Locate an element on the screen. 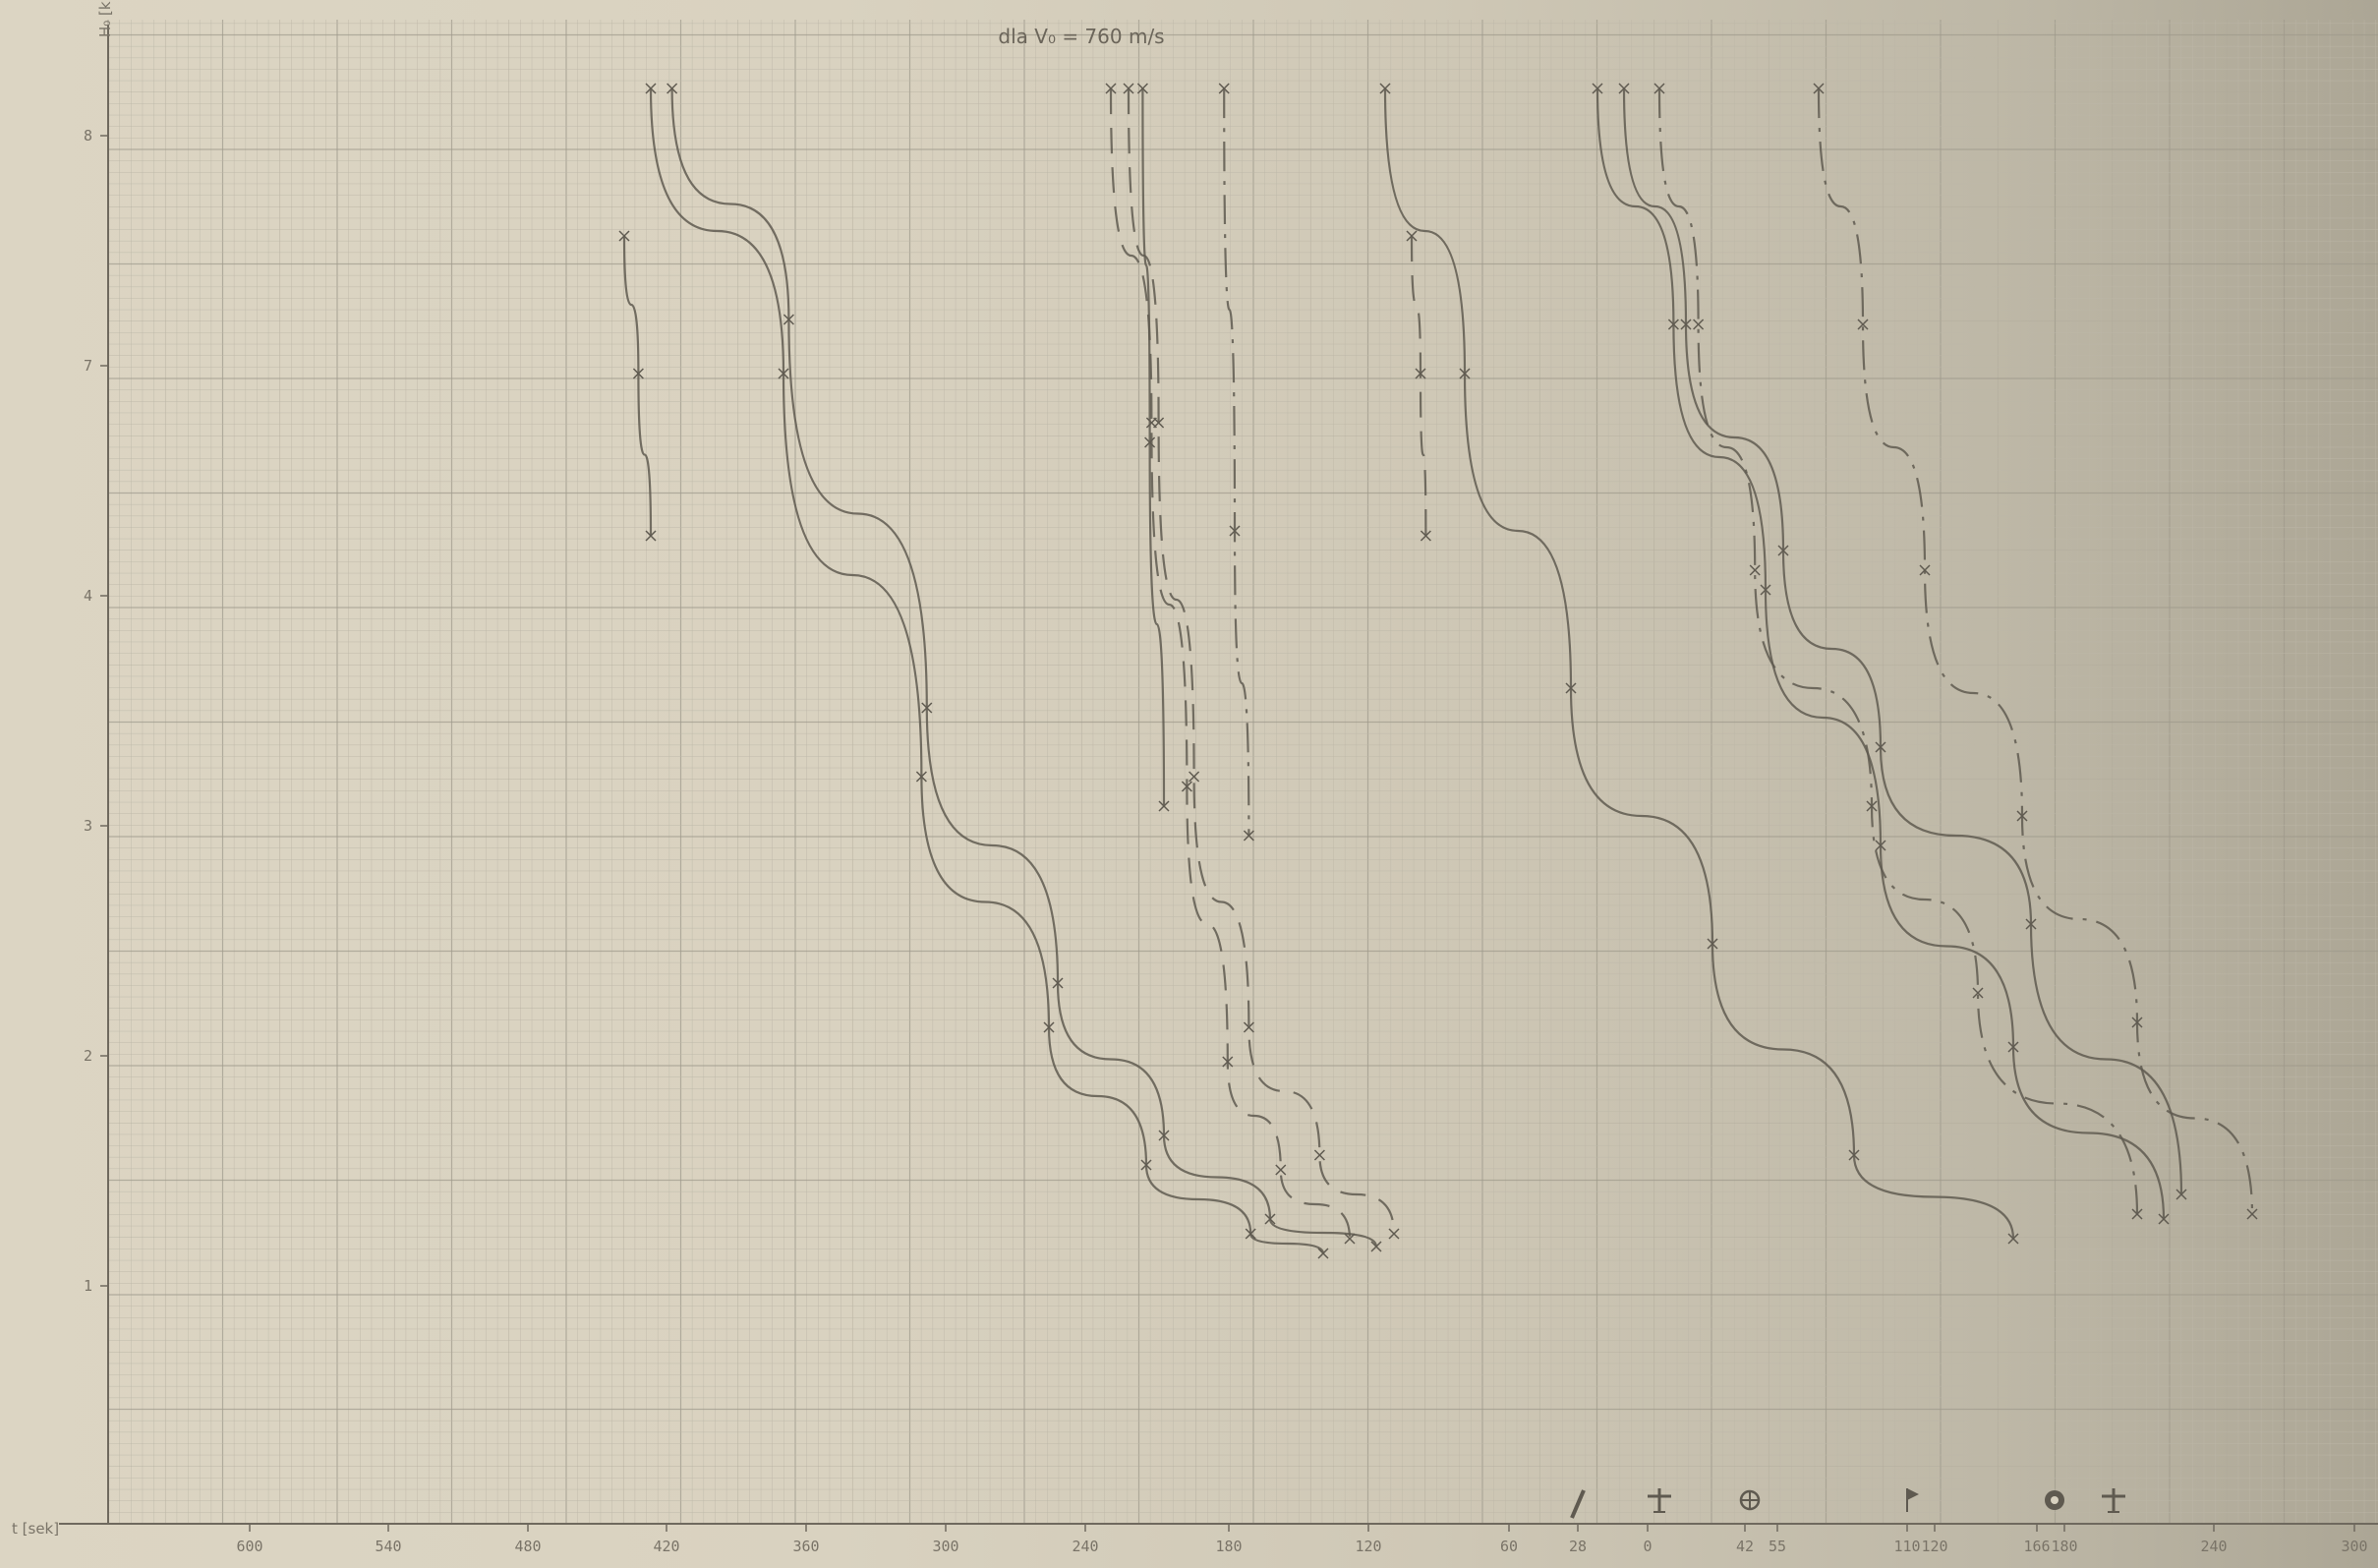 The height and width of the screenshot is (1568, 2378). x-tick-label: 166 is located at coordinates (2036, 1547).